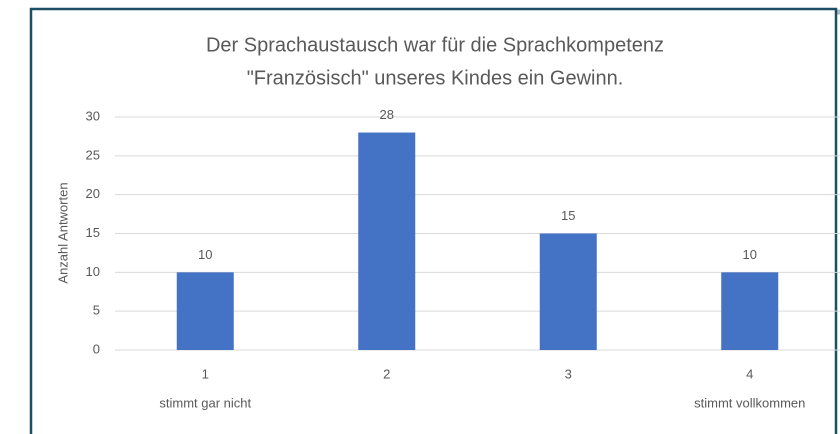 This screenshot has height=434, width=840. What do you see at coordinates (435, 78) in the screenshot?
I see `chart-title: "Französisch" unseres Kindes ein Gewinn.` at bounding box center [435, 78].